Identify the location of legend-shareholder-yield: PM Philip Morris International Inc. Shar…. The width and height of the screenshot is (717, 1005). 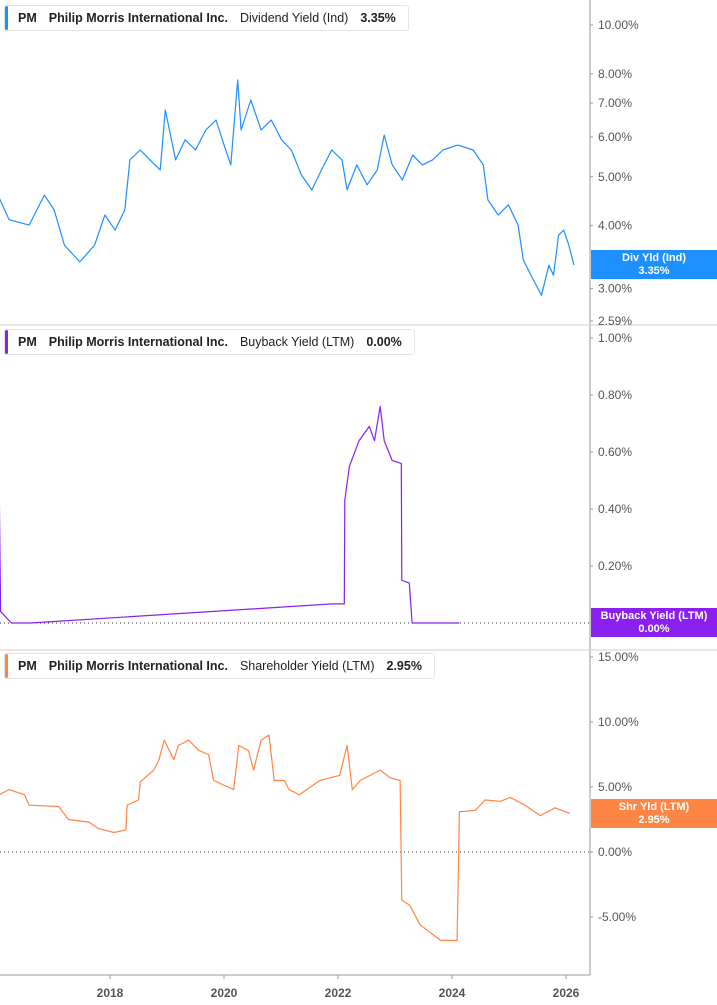
(219, 666).